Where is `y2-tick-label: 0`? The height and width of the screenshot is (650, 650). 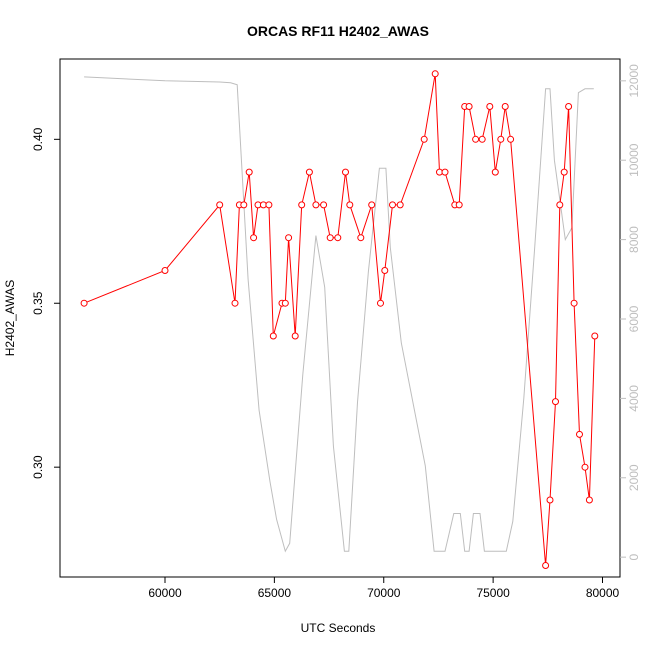
y2-tick-label: 0 is located at coordinates (634, 556).